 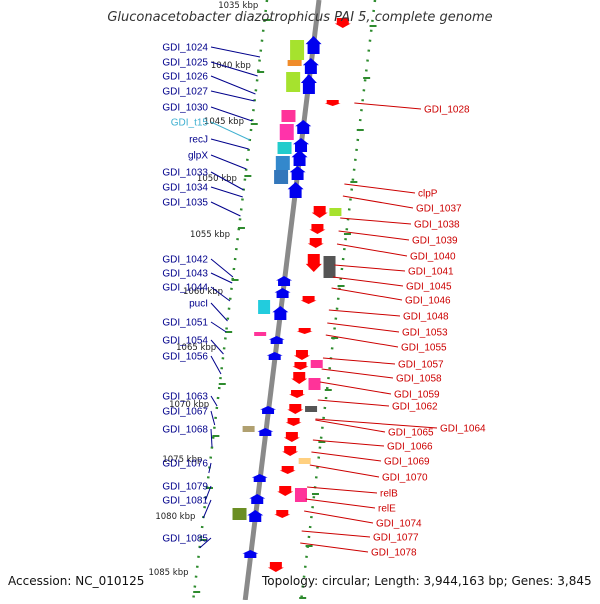 What do you see at coordinates (428, 194) in the screenshot?
I see `gene-label-right: clpP` at bounding box center [428, 194].